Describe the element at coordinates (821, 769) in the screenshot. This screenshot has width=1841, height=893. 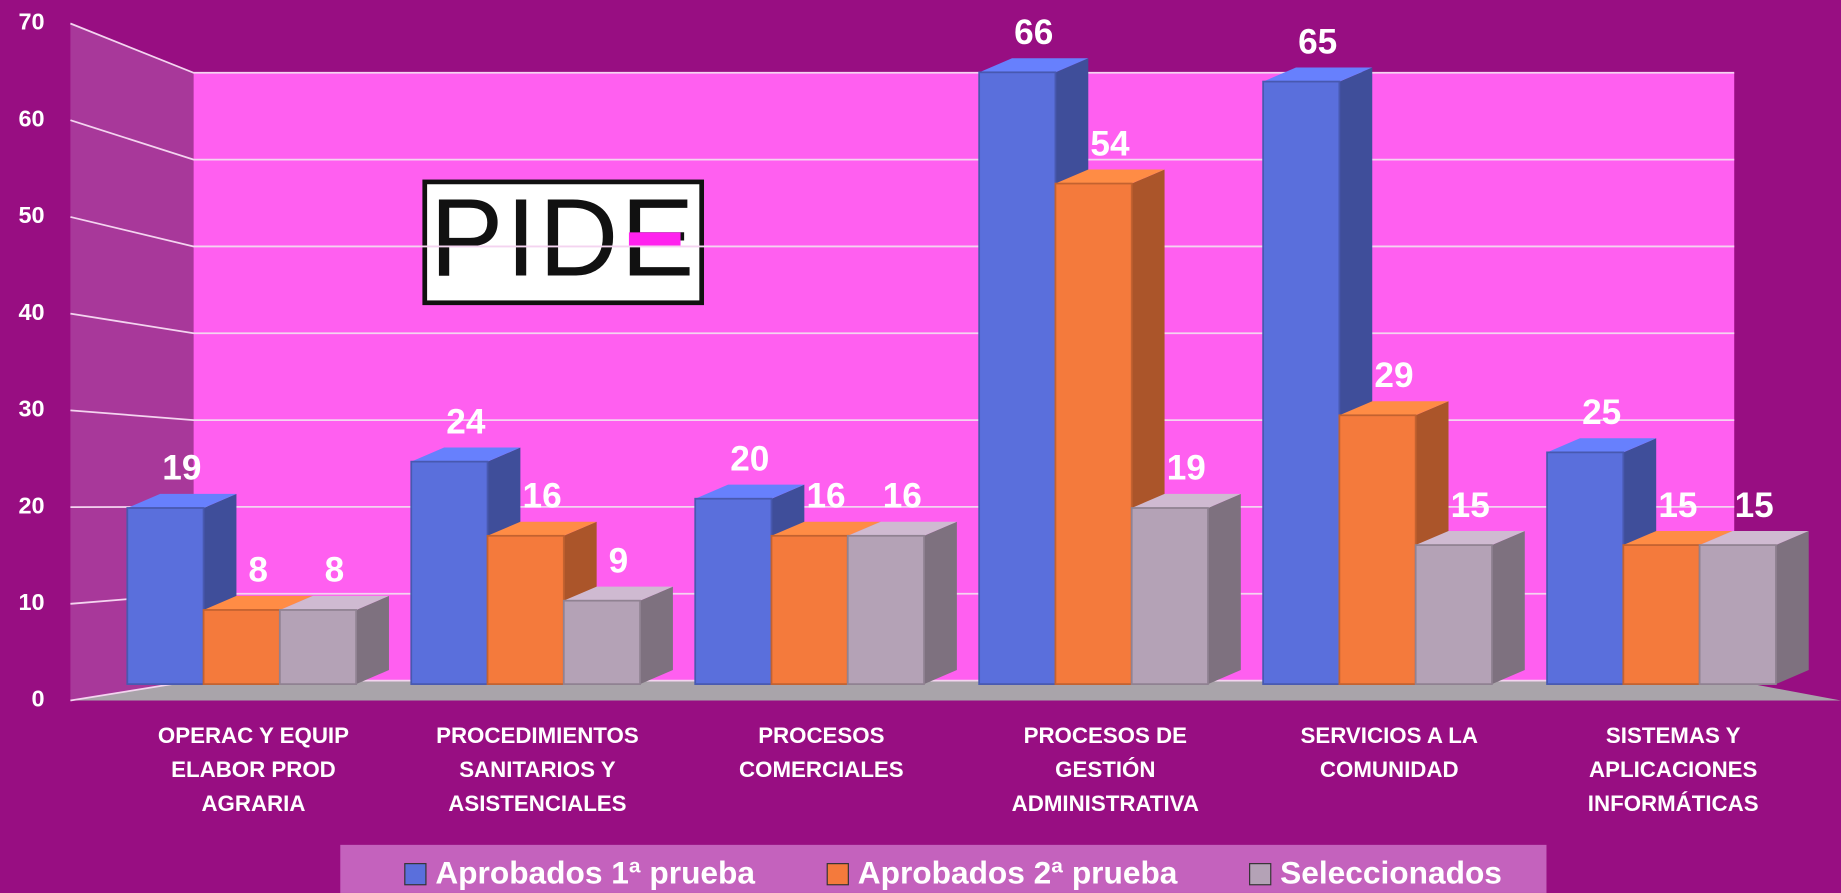
I see `x-tick-label: COMERCIALES` at that location.